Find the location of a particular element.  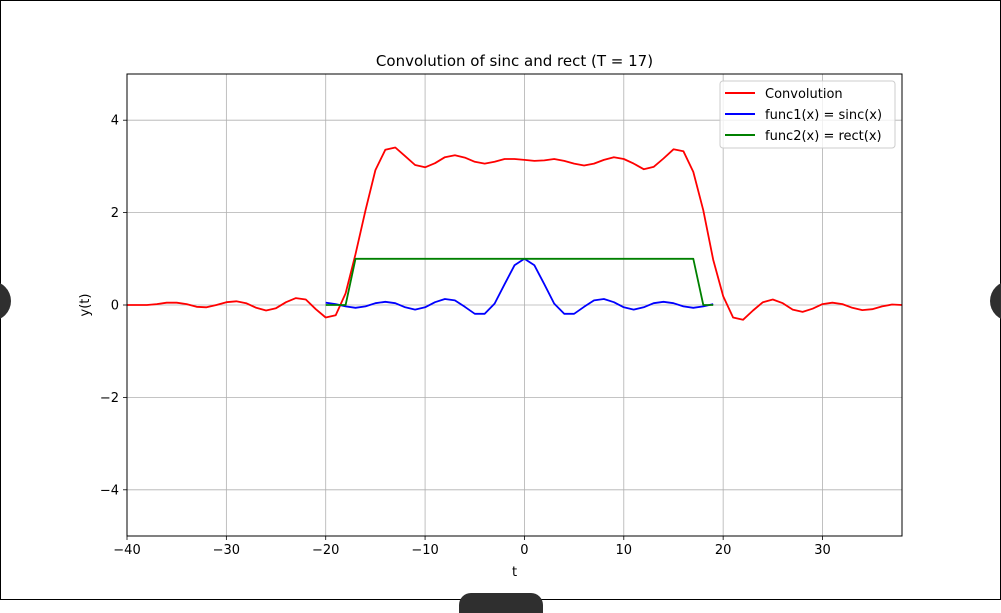

x-tick-label: −20 is located at coordinates (325, 550).